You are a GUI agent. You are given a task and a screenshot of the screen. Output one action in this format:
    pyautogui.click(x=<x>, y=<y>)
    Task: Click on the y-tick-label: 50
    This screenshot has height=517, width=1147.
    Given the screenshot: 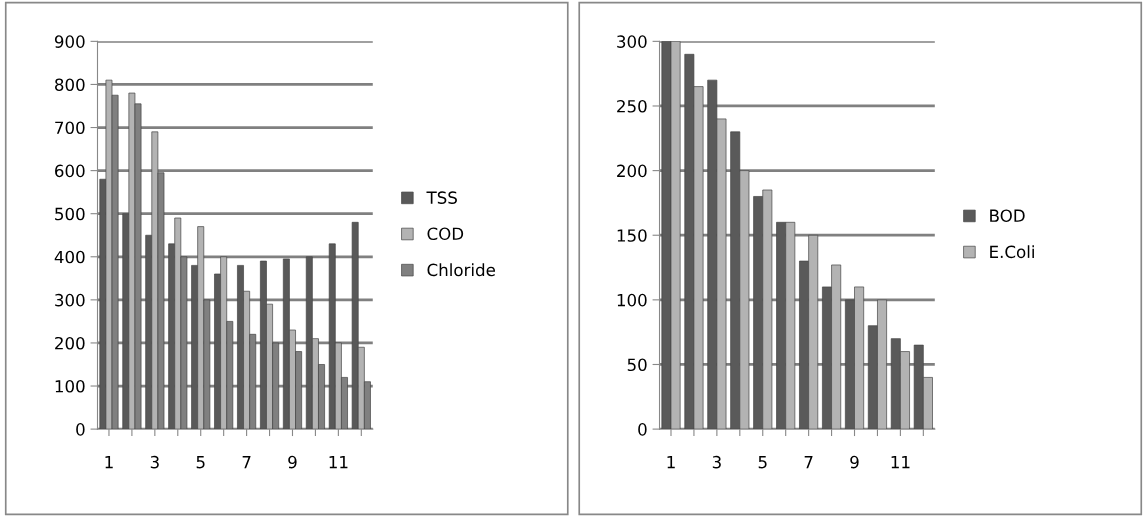 What is the action you would take?
    pyautogui.click(x=637, y=365)
    